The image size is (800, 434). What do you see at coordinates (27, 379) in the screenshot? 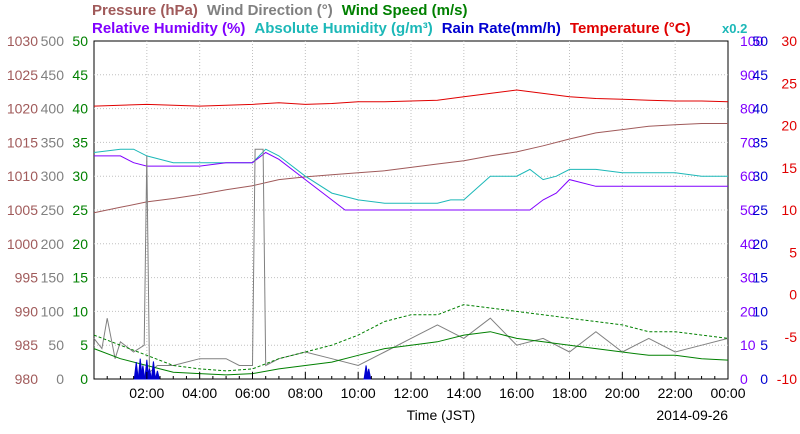
I see `y-tick-label: 980` at bounding box center [27, 379].